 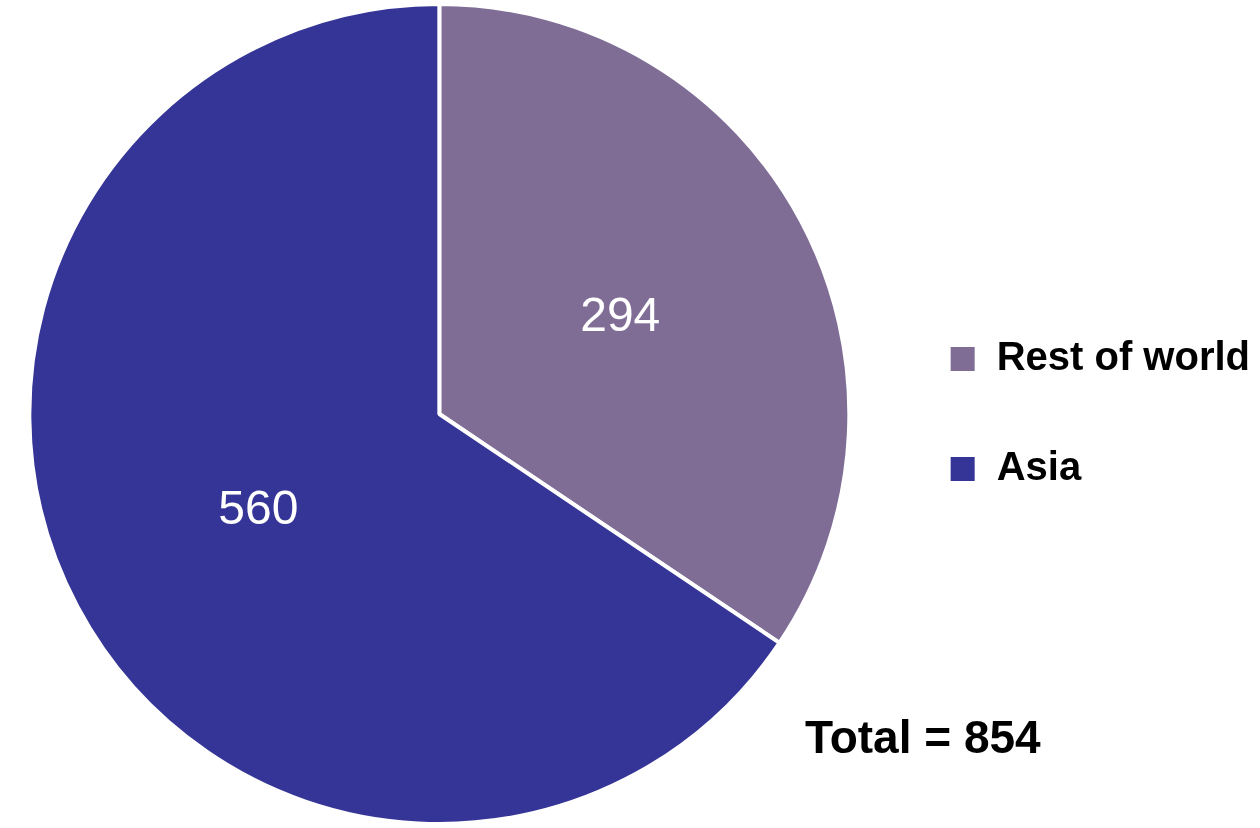 What do you see at coordinates (620, 314) in the screenshot?
I see `data-label: 294` at bounding box center [620, 314].